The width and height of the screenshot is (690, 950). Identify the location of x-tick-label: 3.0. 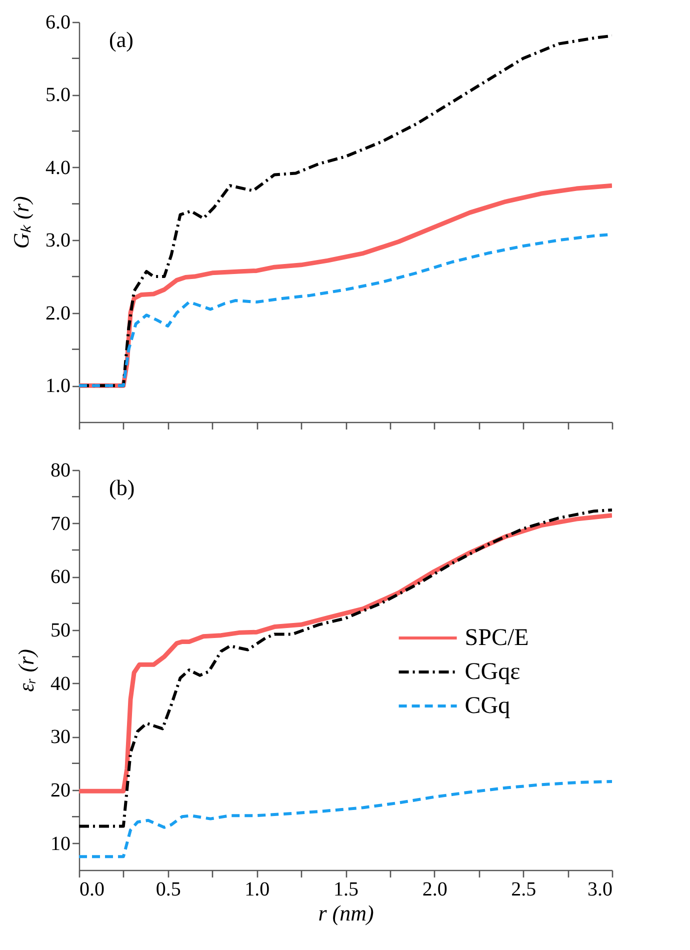
(600, 889).